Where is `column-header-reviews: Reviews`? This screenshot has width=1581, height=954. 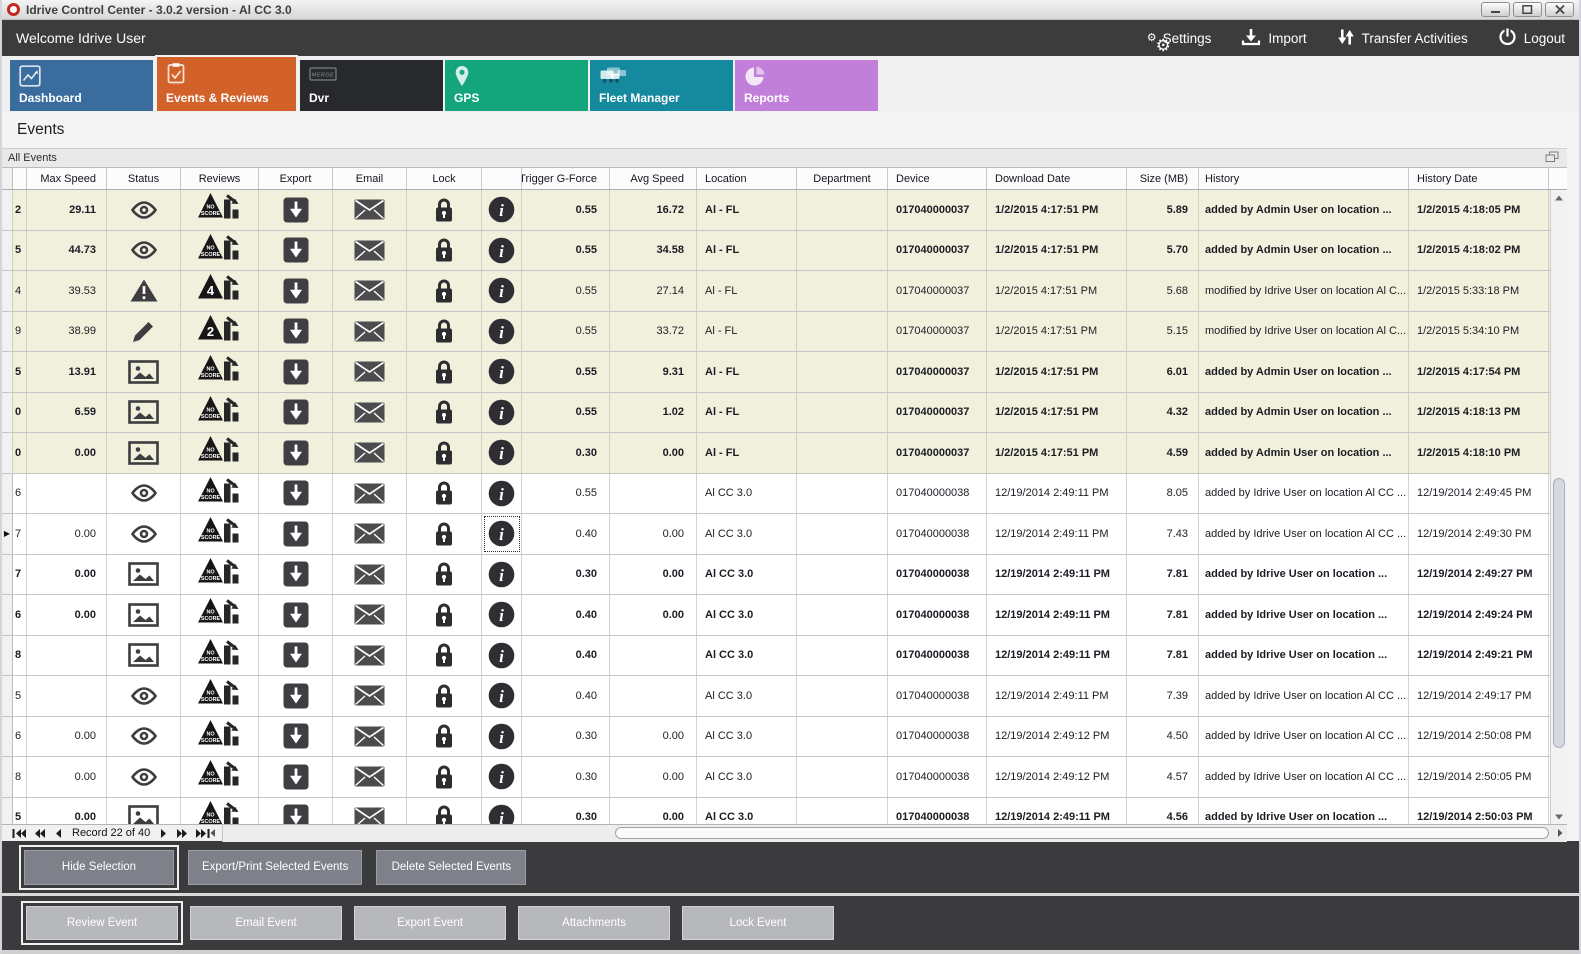
column-header-reviews: Reviews is located at coordinates (220, 178).